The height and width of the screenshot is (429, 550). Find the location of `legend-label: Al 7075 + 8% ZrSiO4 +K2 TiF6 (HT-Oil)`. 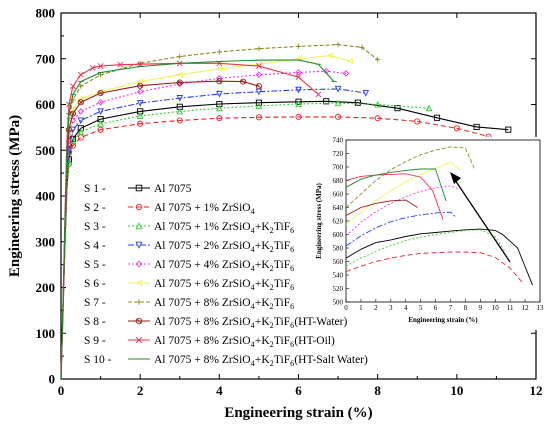

legend-label: Al 7075 + 8% ZrSiO4 +K2 TiF6 (HT-Oil) is located at coordinates (244, 342).